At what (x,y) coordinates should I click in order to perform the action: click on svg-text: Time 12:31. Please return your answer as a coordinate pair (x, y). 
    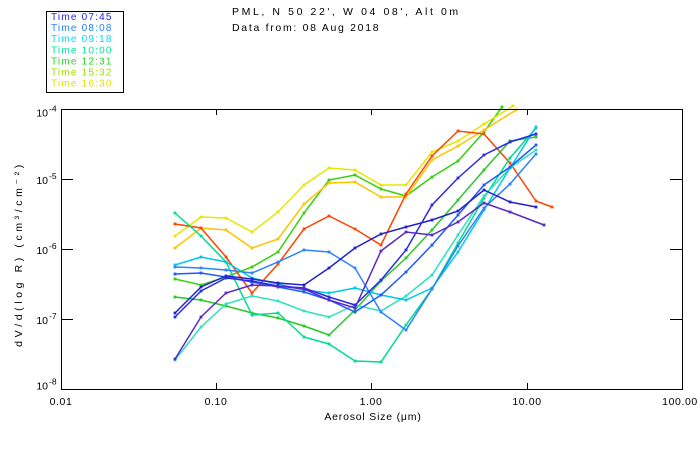
    Looking at the image, I should click on (82, 61).